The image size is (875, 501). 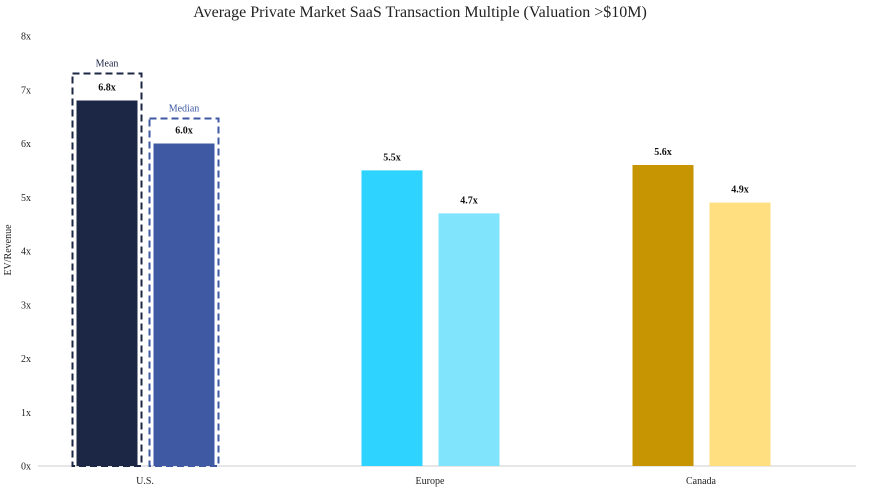 I want to click on y-tick-label: 2x, so click(x=26, y=359).